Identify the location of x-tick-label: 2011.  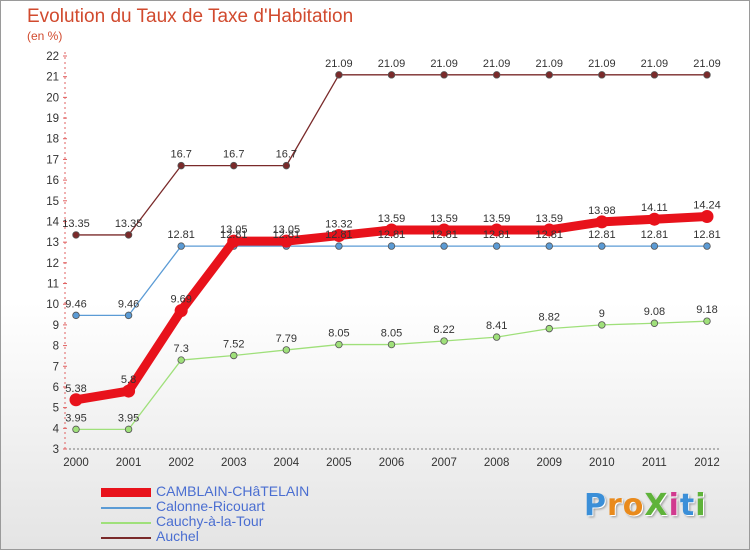
(654, 463).